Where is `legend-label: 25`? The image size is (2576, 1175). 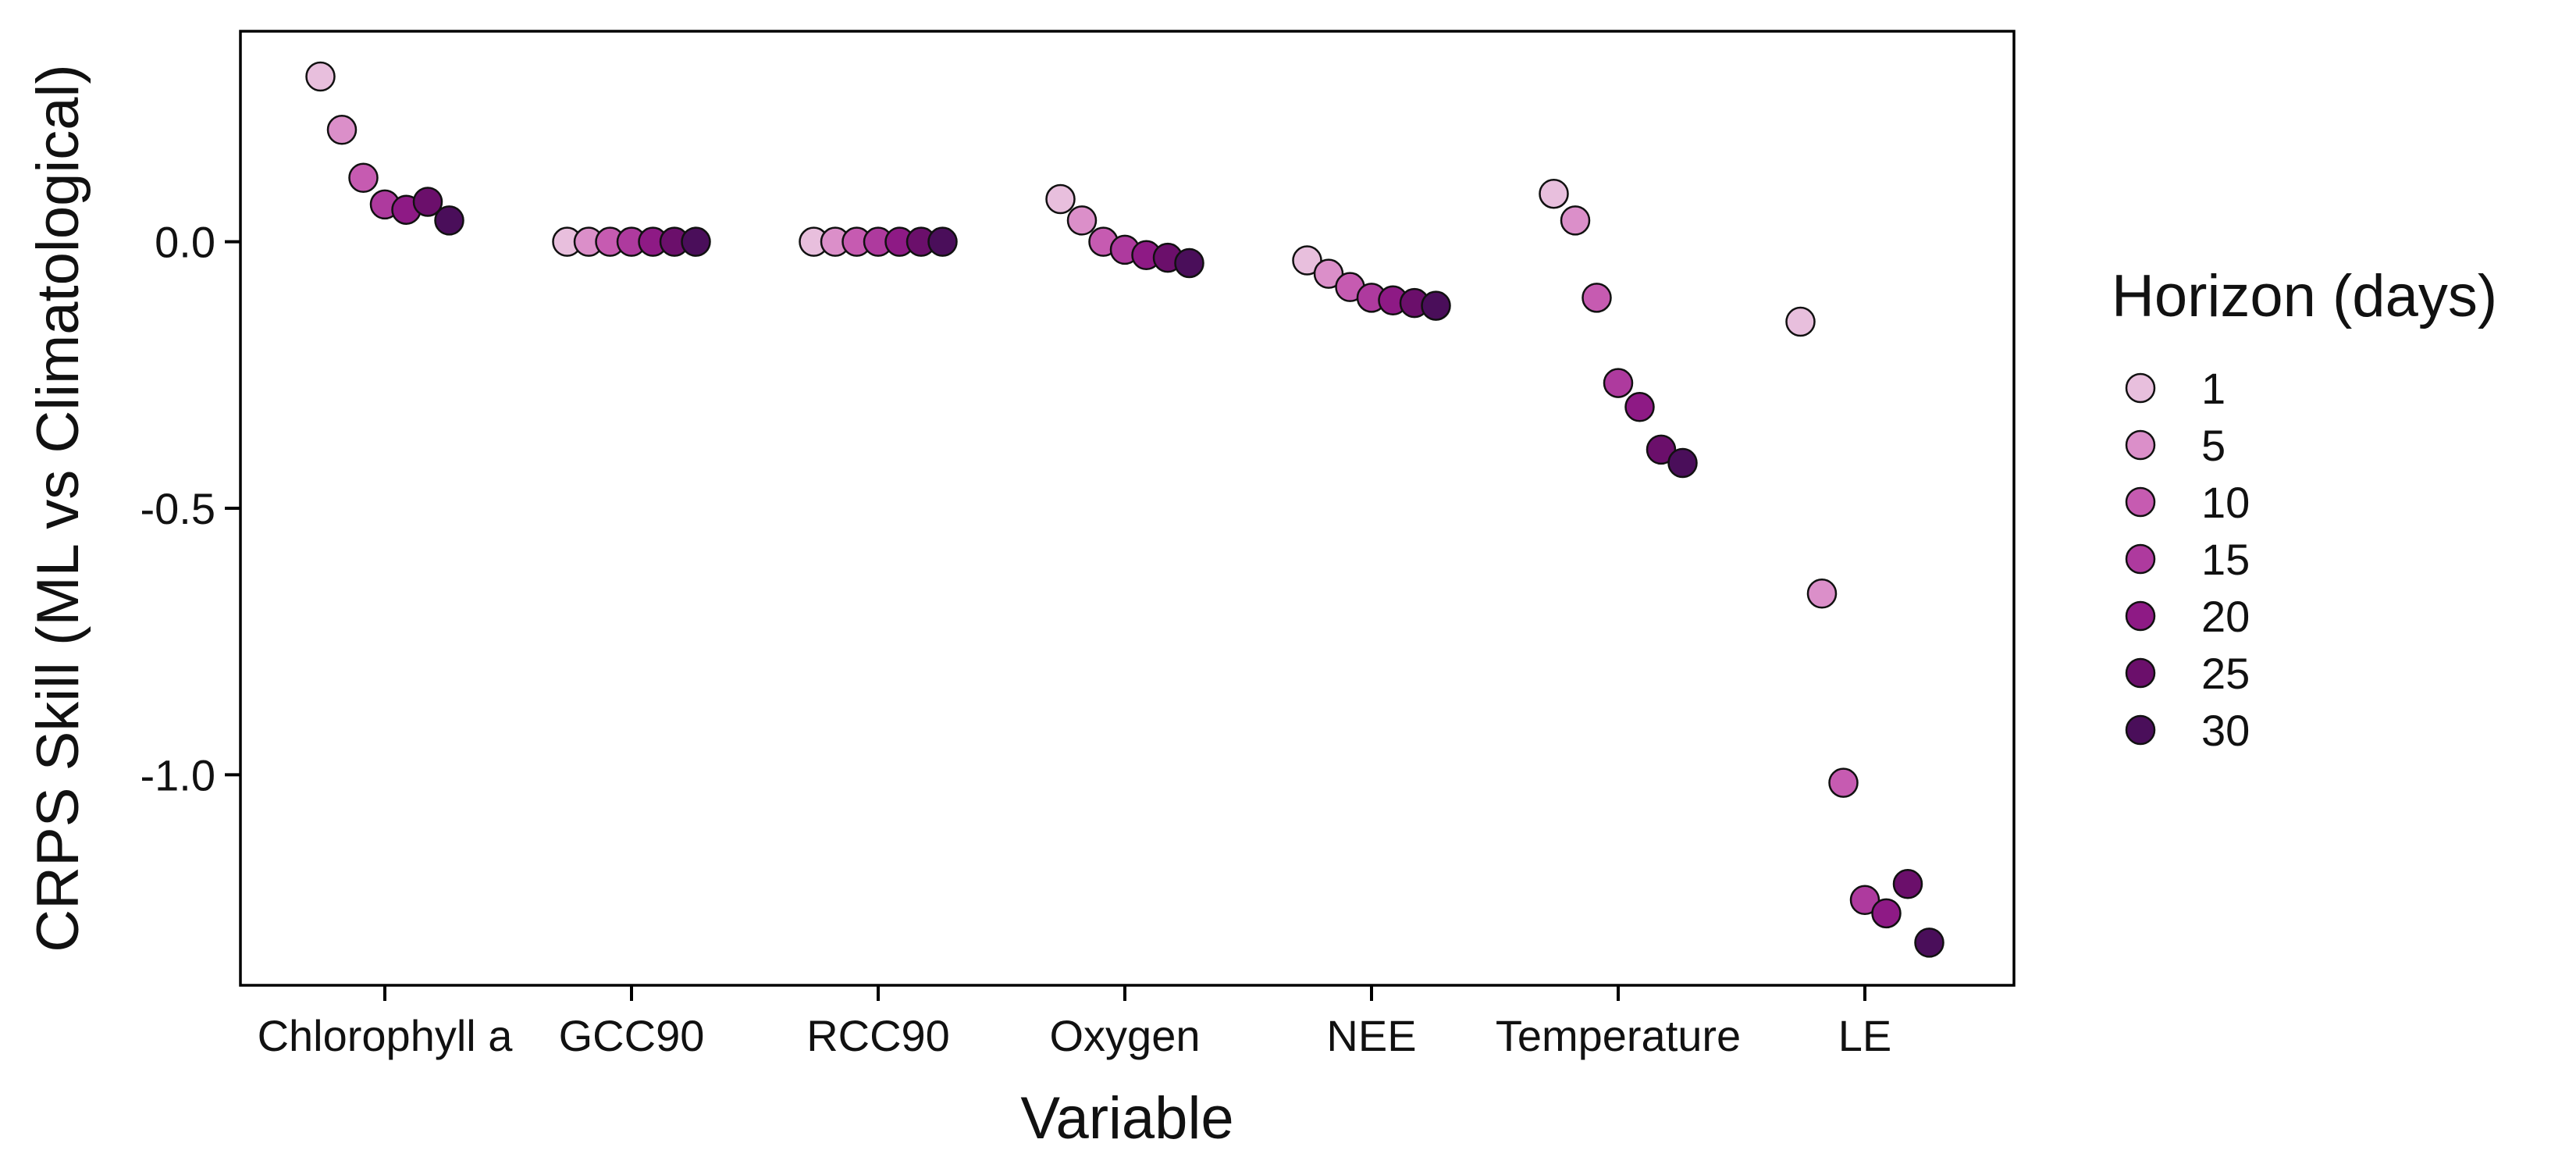
legend-label: 25 is located at coordinates (2225, 673).